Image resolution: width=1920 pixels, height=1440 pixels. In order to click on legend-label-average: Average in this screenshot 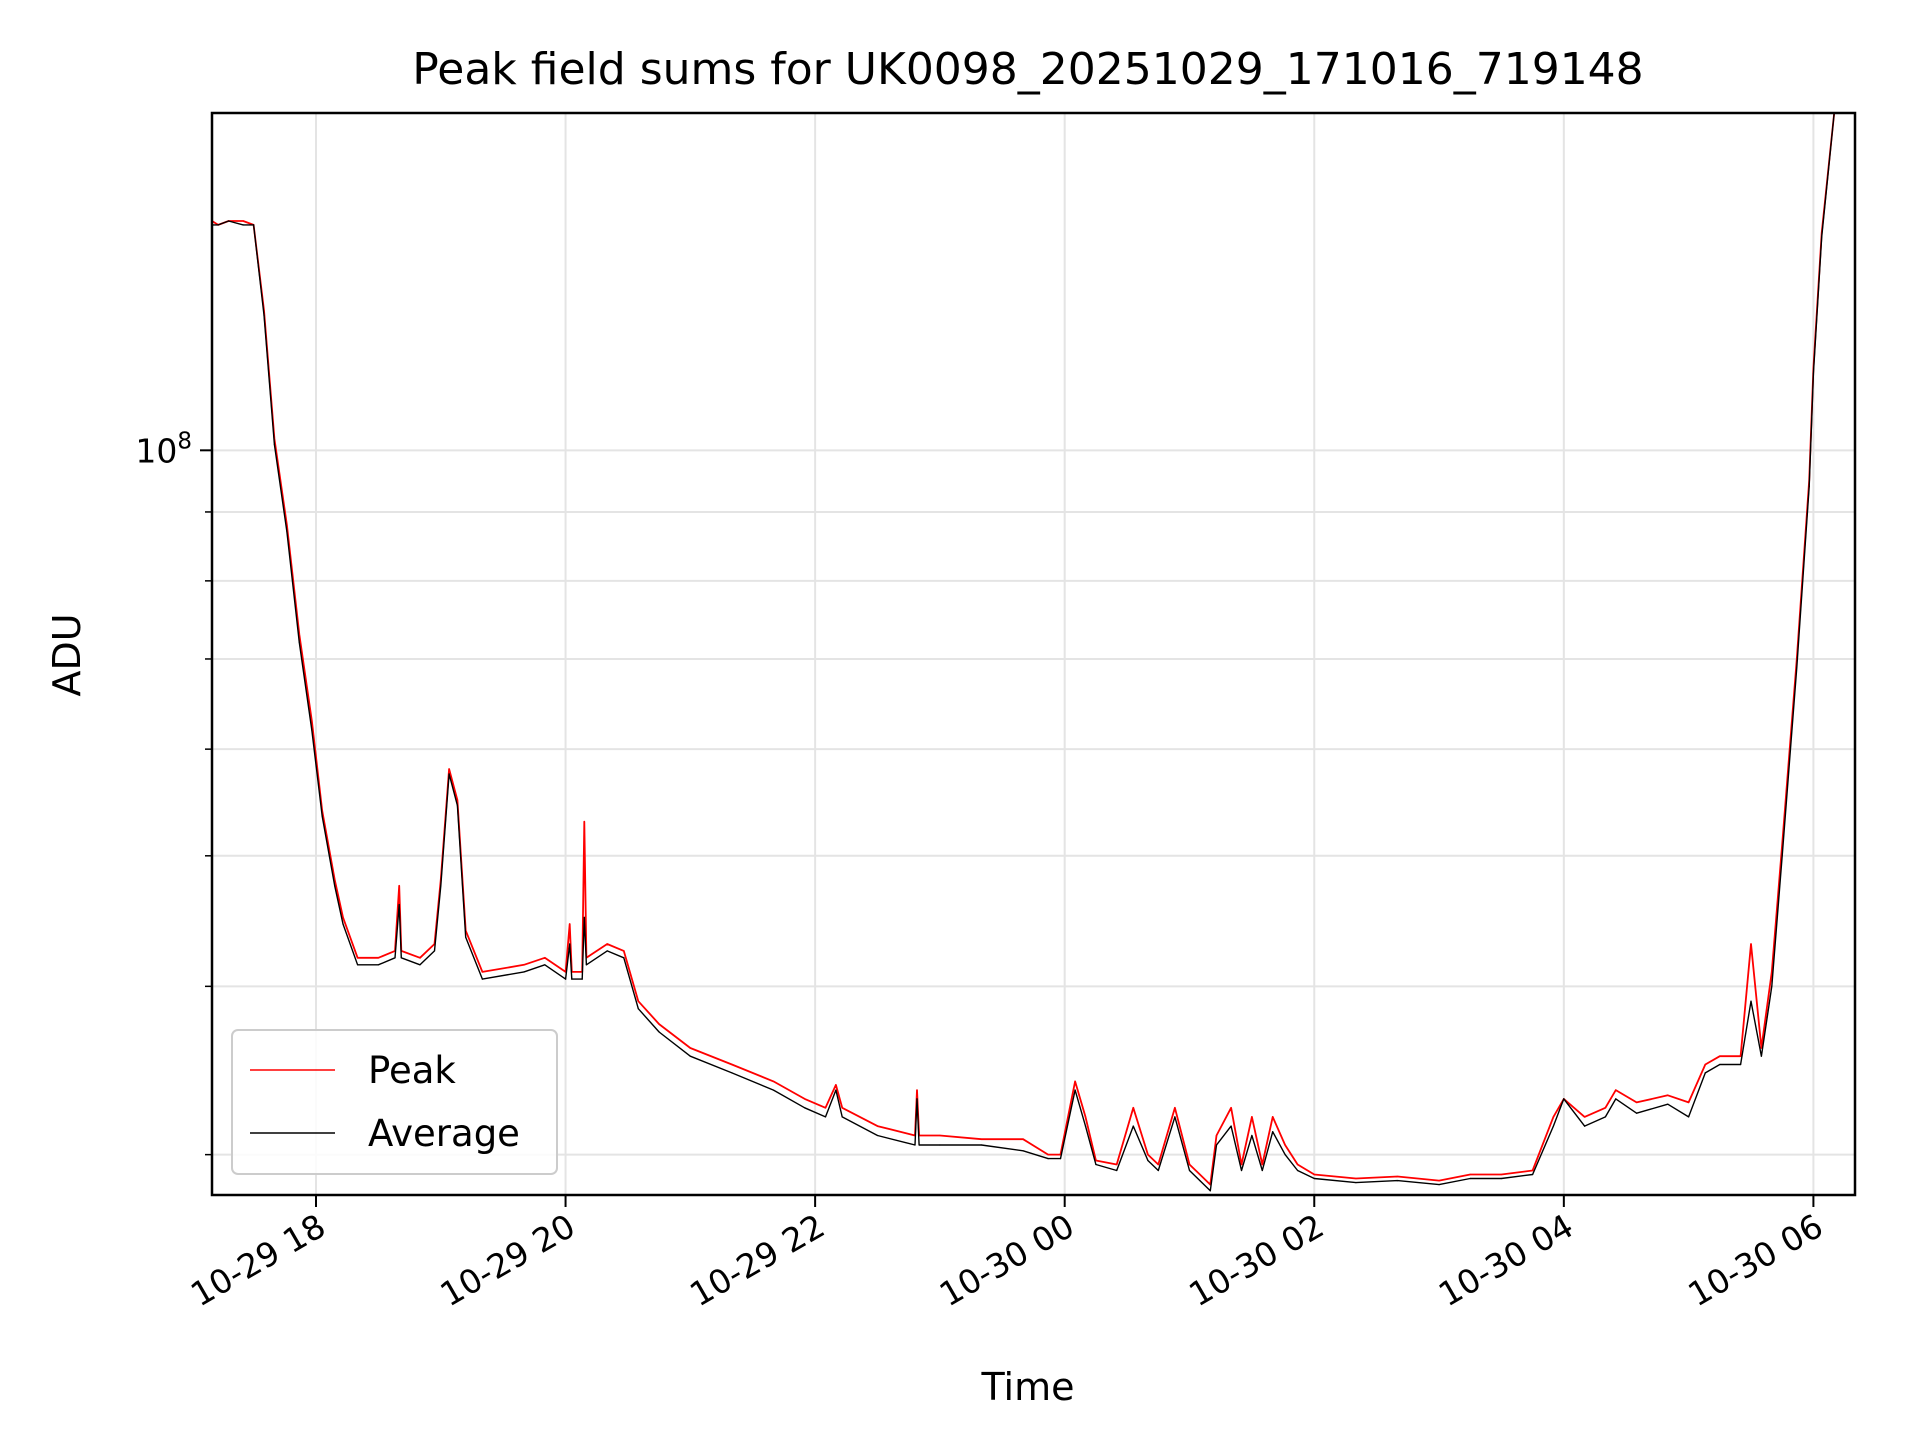, I will do `click(444, 1133)`.